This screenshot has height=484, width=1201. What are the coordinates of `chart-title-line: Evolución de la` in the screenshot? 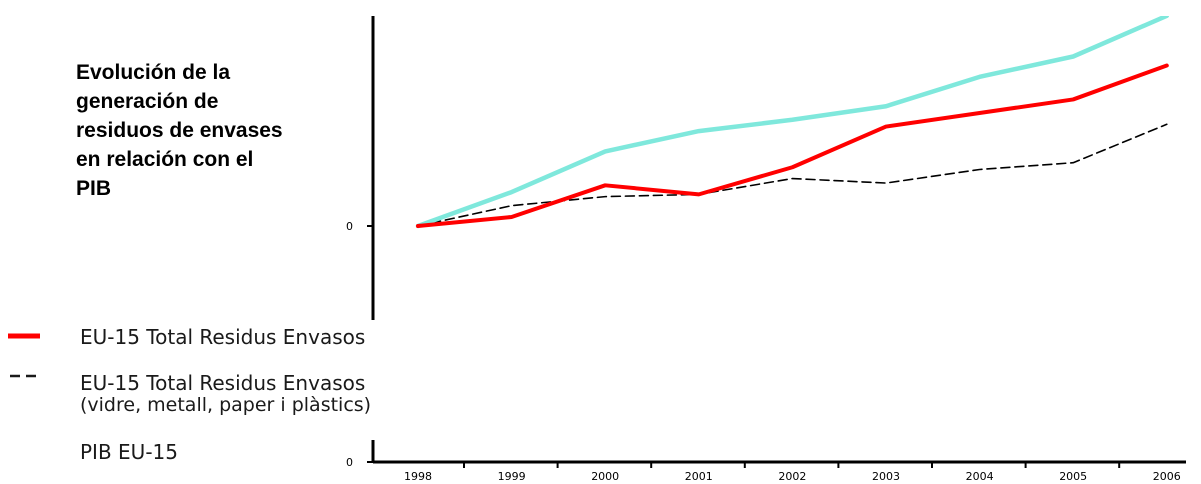 It's located at (153, 72).